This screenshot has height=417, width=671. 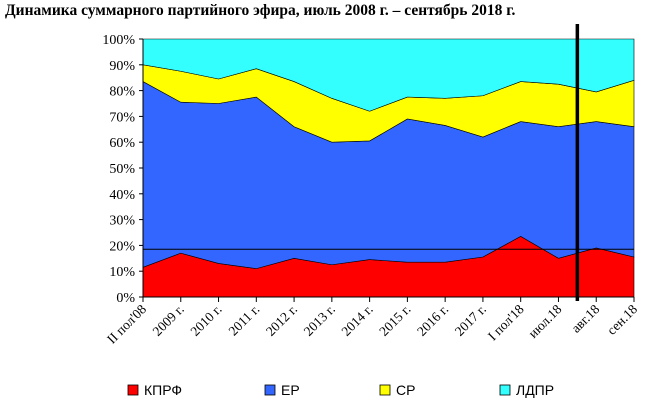 What do you see at coordinates (535, 390) in the screenshot?
I see `legend-label: ЛДПР` at bounding box center [535, 390].